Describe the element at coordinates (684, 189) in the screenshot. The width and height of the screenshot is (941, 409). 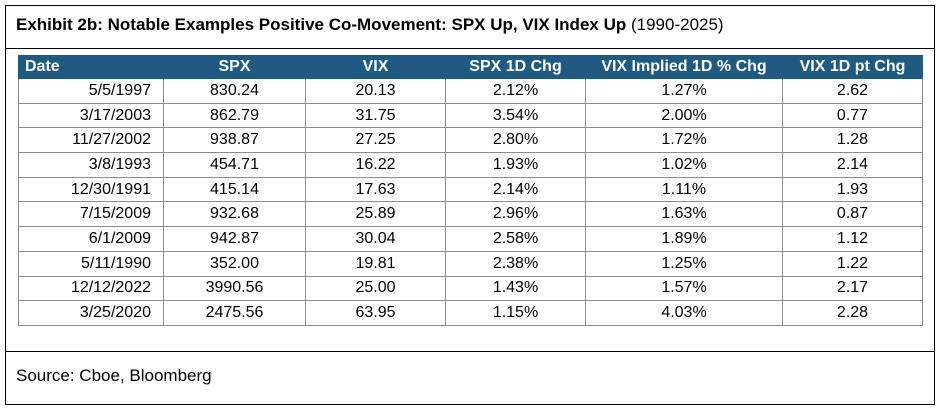
I see `table-cell: 1.11%` at that location.